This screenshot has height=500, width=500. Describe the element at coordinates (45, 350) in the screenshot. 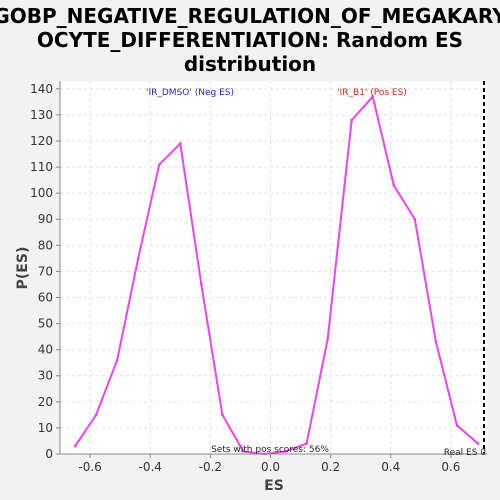

I see `y-tick-label: 40` at that location.